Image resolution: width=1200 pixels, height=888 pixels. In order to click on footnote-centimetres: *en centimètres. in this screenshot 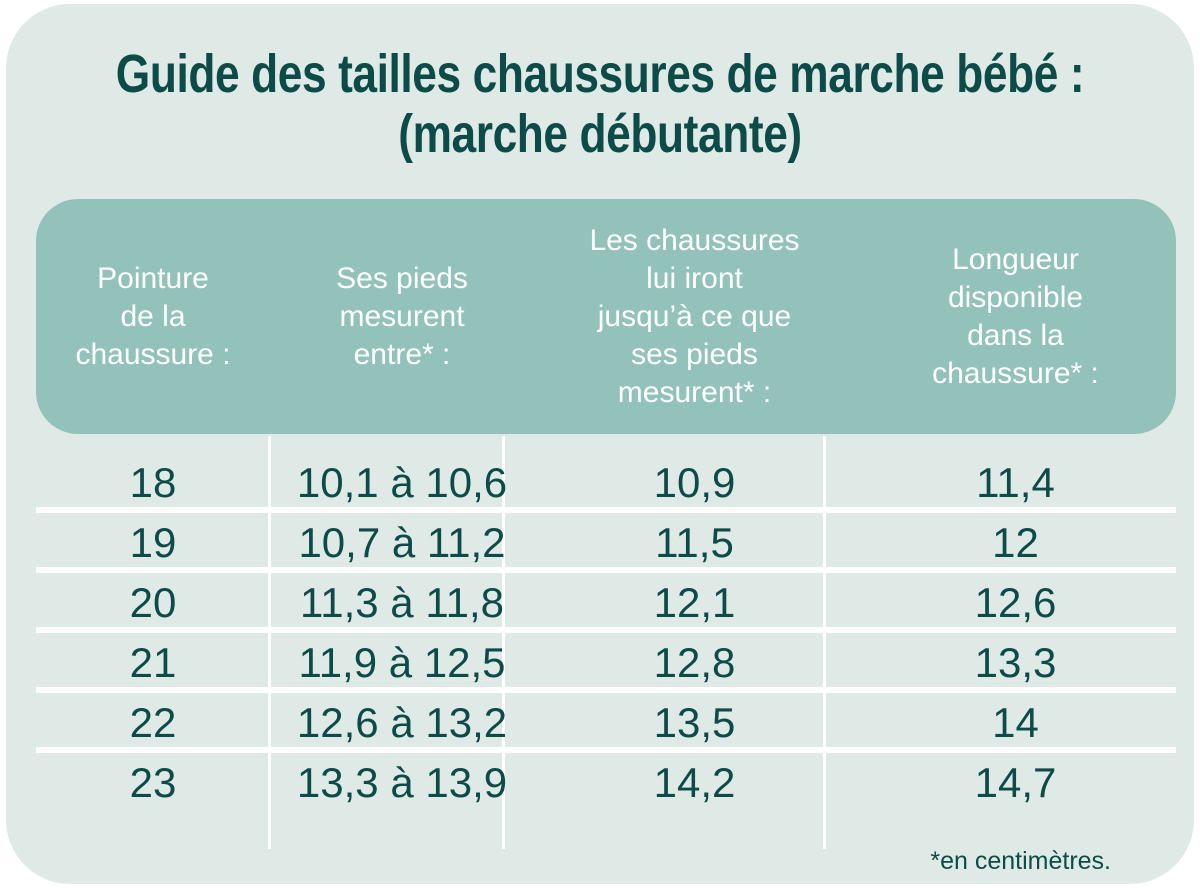, I will do `click(1020, 861)`.